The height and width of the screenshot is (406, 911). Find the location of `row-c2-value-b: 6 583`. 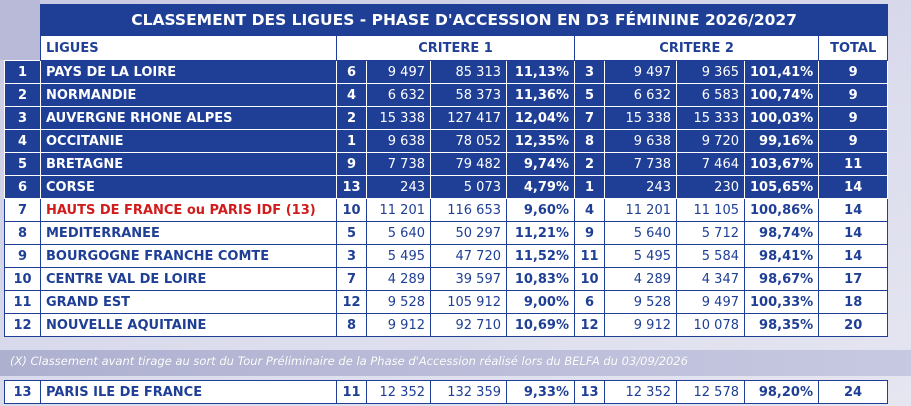

row-c2-value-b: 6 583 is located at coordinates (710, 95).